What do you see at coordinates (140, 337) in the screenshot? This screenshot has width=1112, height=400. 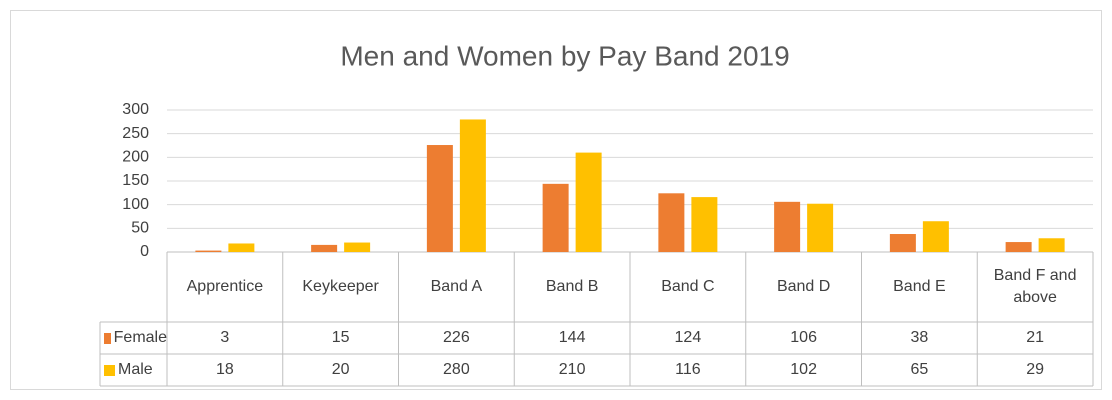 I see `legend-label-text: Female` at bounding box center [140, 337].